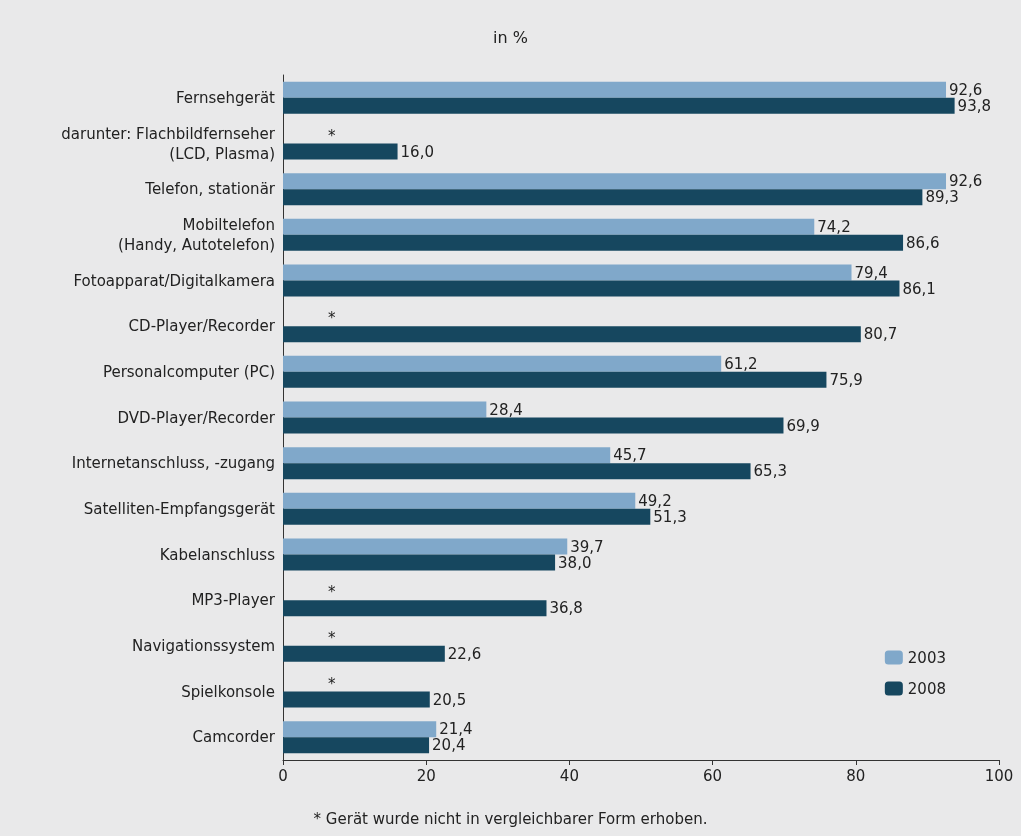 The width and height of the screenshot is (1021, 836). Describe the element at coordinates (506, 409) in the screenshot. I see `data-label: 28,4` at that location.